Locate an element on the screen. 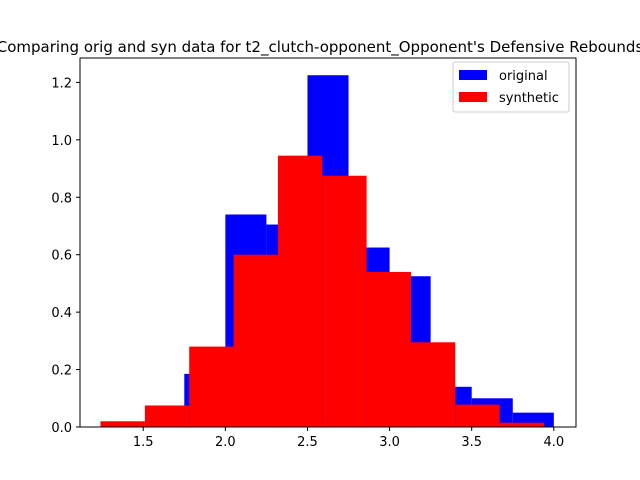 This screenshot has width=640, height=480. y-tick-label: 0.0 is located at coordinates (61, 428).